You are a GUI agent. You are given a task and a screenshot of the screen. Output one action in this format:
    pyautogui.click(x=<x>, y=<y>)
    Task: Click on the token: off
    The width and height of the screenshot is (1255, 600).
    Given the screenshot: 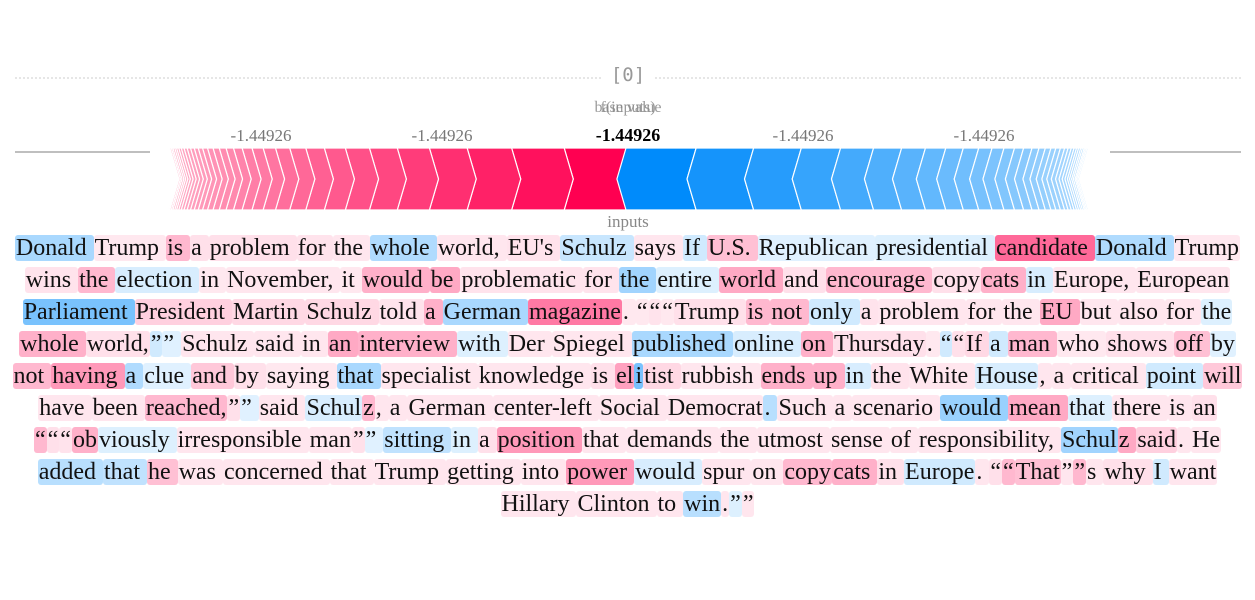 What is the action you would take?
    pyautogui.click(x=1192, y=344)
    